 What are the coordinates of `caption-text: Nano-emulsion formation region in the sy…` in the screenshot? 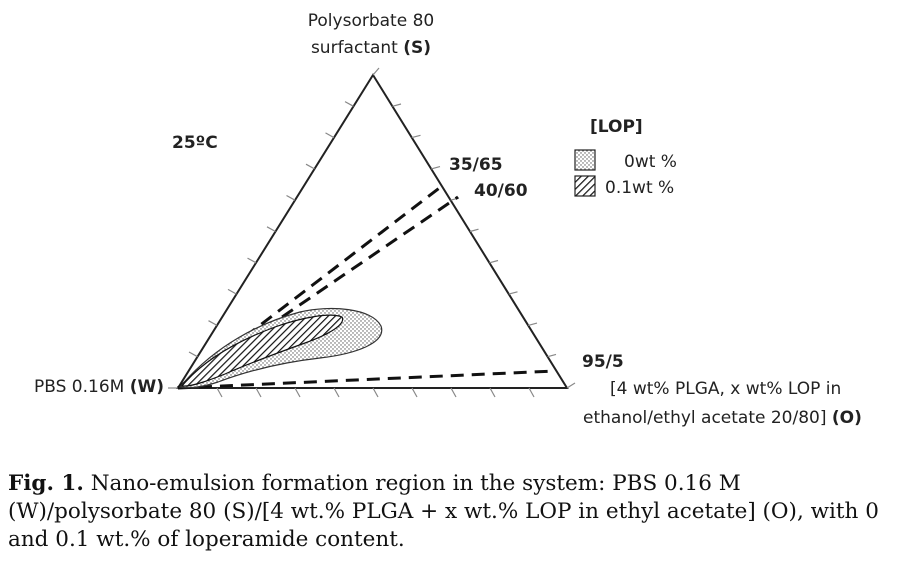 It's located at (443, 511).